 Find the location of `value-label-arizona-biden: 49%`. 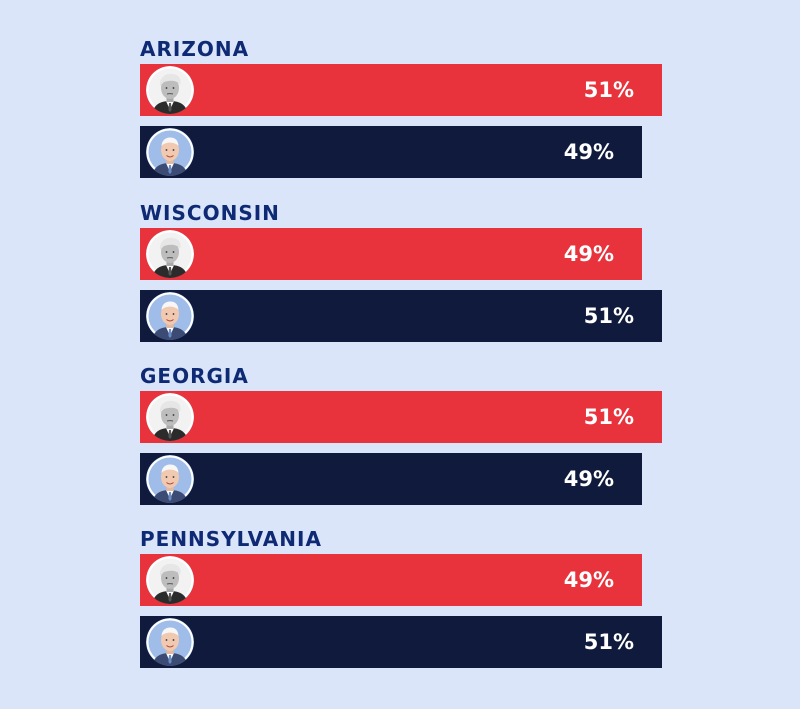

value-label-arizona-biden: 49% is located at coordinates (588, 152).